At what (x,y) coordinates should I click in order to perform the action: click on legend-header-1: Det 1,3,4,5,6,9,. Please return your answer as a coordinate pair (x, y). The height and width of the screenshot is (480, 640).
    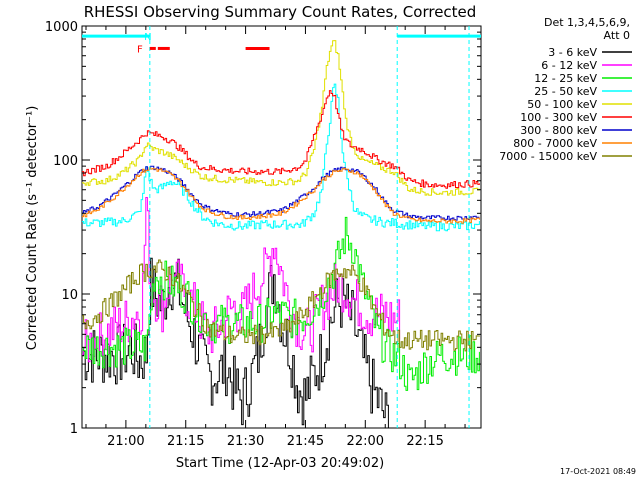
    Looking at the image, I should click on (587, 22).